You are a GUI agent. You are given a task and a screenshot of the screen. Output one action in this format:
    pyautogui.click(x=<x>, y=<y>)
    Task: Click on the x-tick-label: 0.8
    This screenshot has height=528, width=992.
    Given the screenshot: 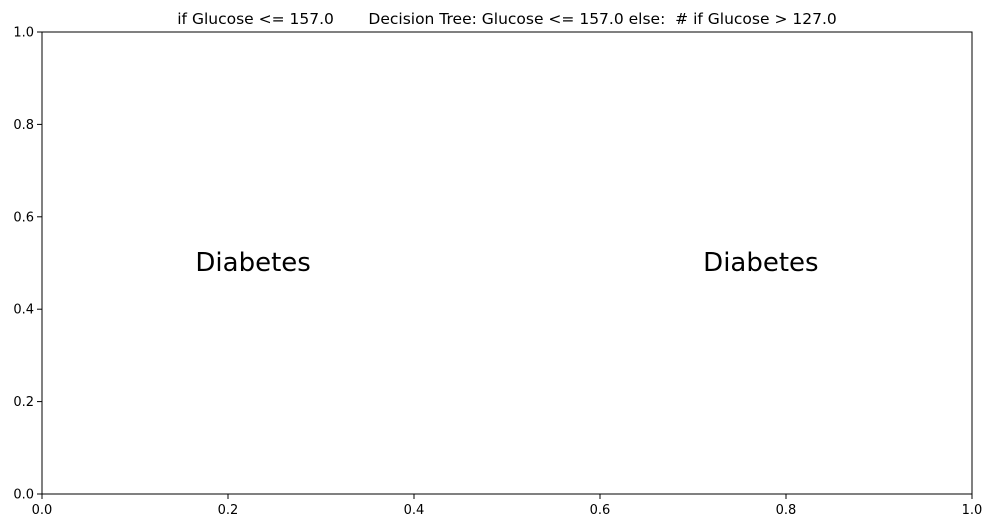 What is the action you would take?
    pyautogui.click(x=786, y=510)
    